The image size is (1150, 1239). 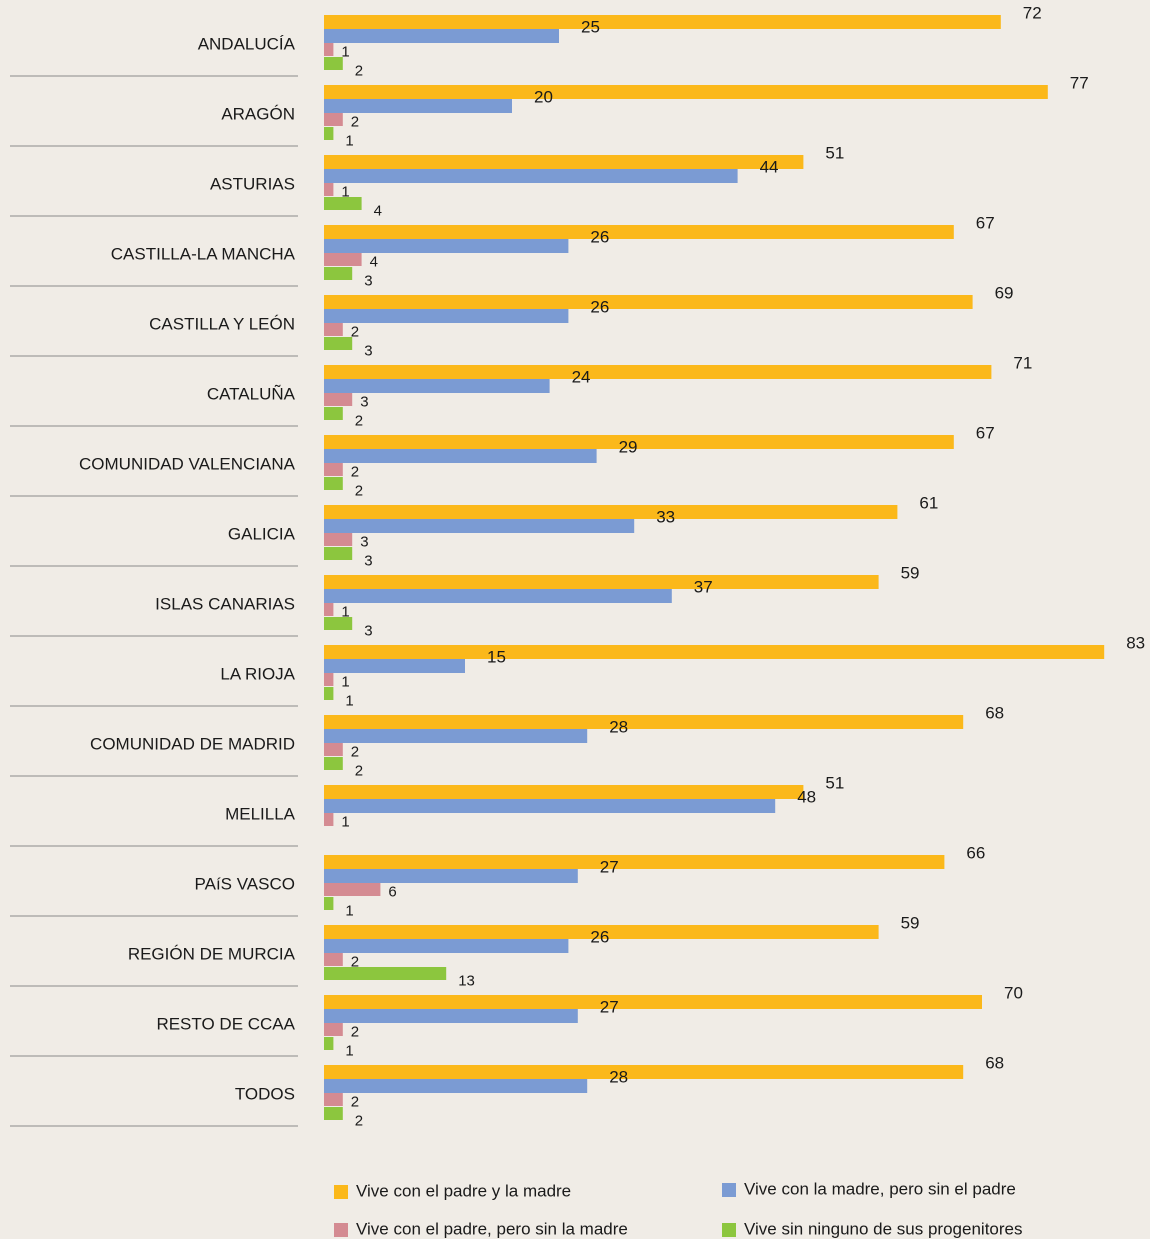 I want to click on value-label: 24, so click(x=581, y=376).